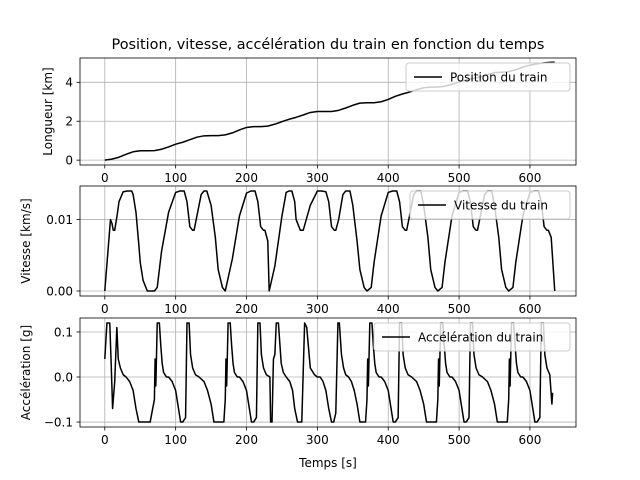 The width and height of the screenshot is (640, 480). What do you see at coordinates (63, 332) in the screenshot?
I see `y-tick-label: 0.1` at bounding box center [63, 332].